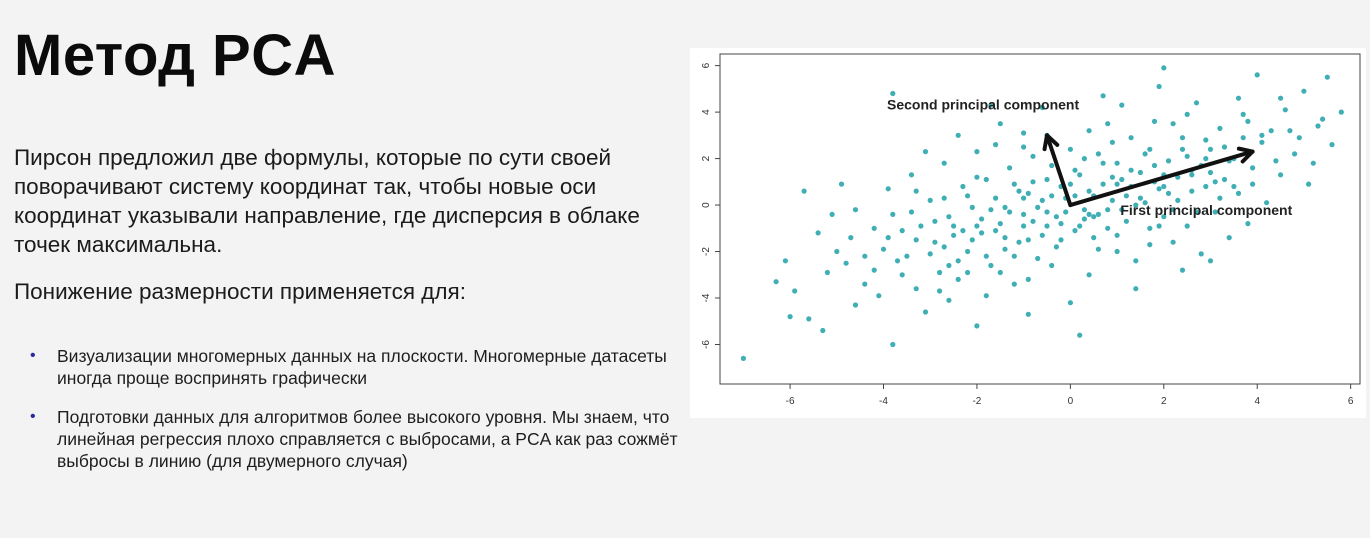 This screenshot has height=538, width=1370. Describe the element at coordinates (175, 55) in the screenshot. I see `slide-title: Метод PCA` at that location.